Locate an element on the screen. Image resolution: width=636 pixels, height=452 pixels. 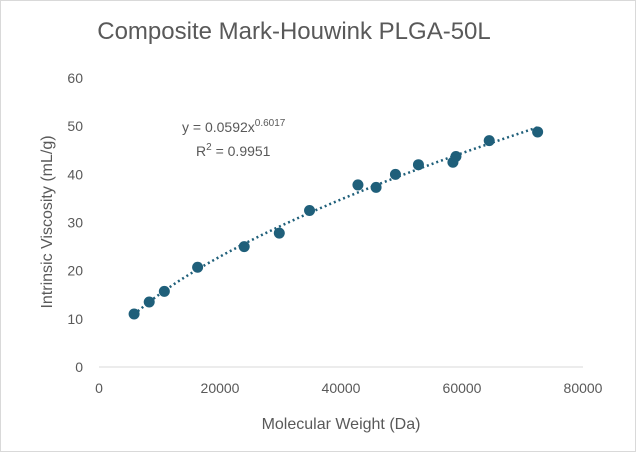
x-tick-label: 20000 is located at coordinates (220, 388).